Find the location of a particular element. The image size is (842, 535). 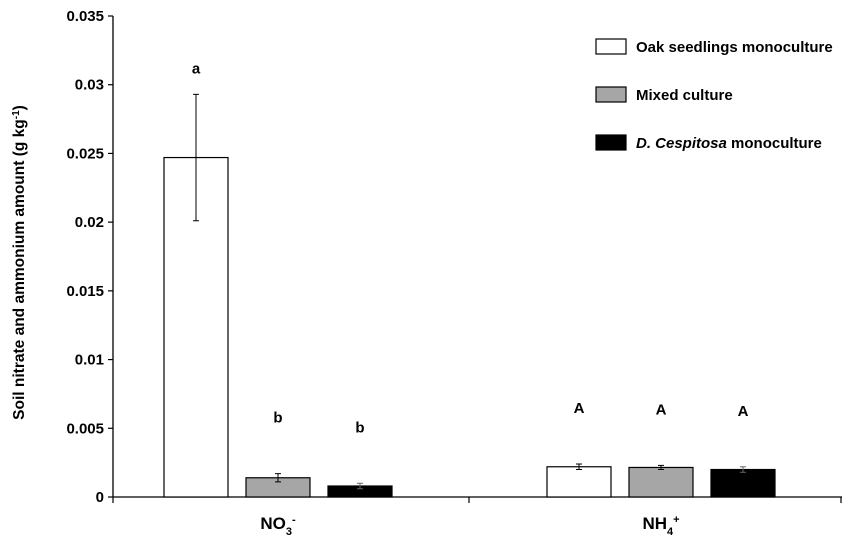

y-tick-label: 0.025 is located at coordinates (85, 153).